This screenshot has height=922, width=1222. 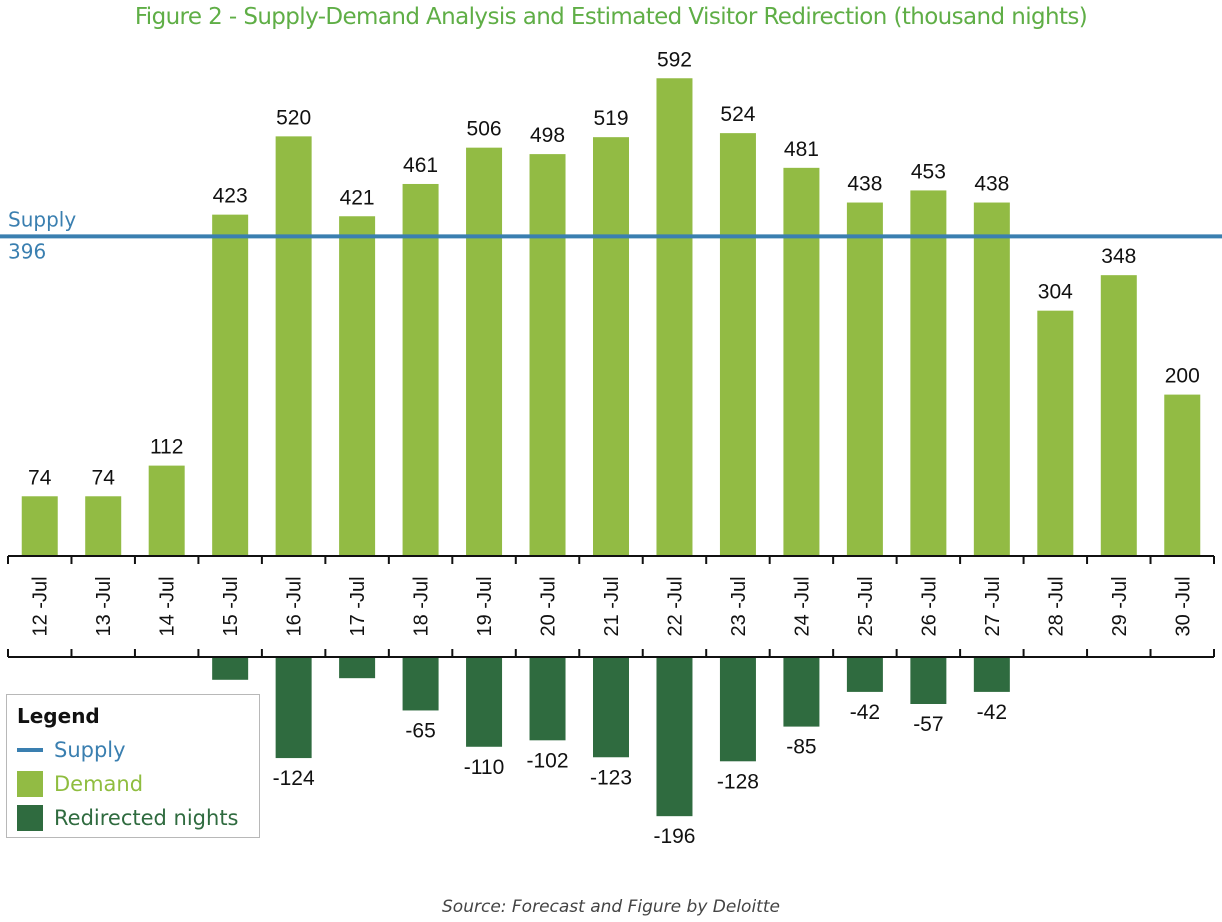 What do you see at coordinates (230, 196) in the screenshot?
I see `demand-bar-label: 423` at bounding box center [230, 196].